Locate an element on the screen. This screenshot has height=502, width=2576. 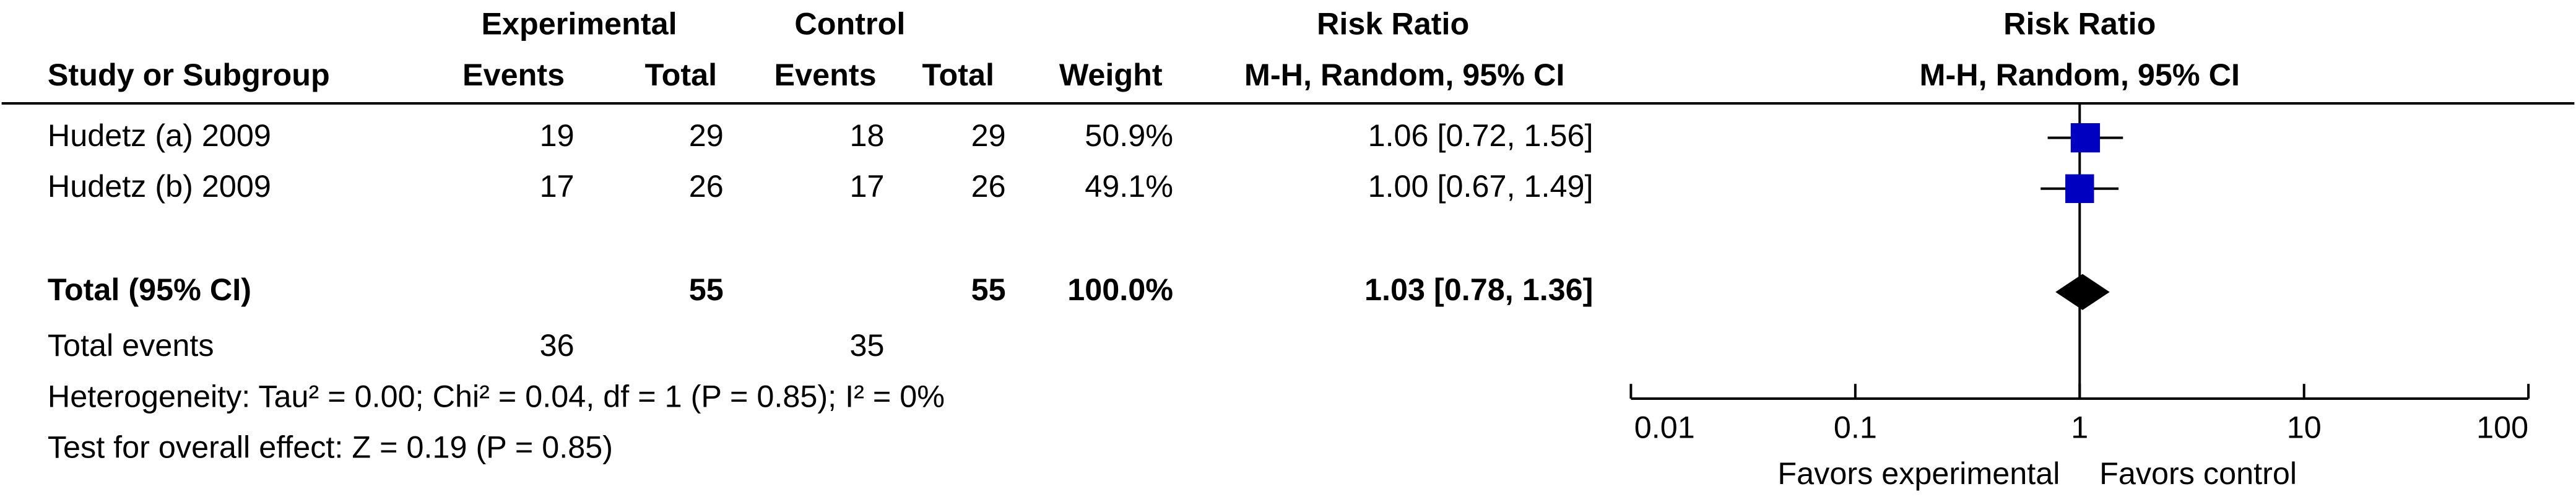
table-cell: Hudetz (a) 2009 is located at coordinates (159, 135).